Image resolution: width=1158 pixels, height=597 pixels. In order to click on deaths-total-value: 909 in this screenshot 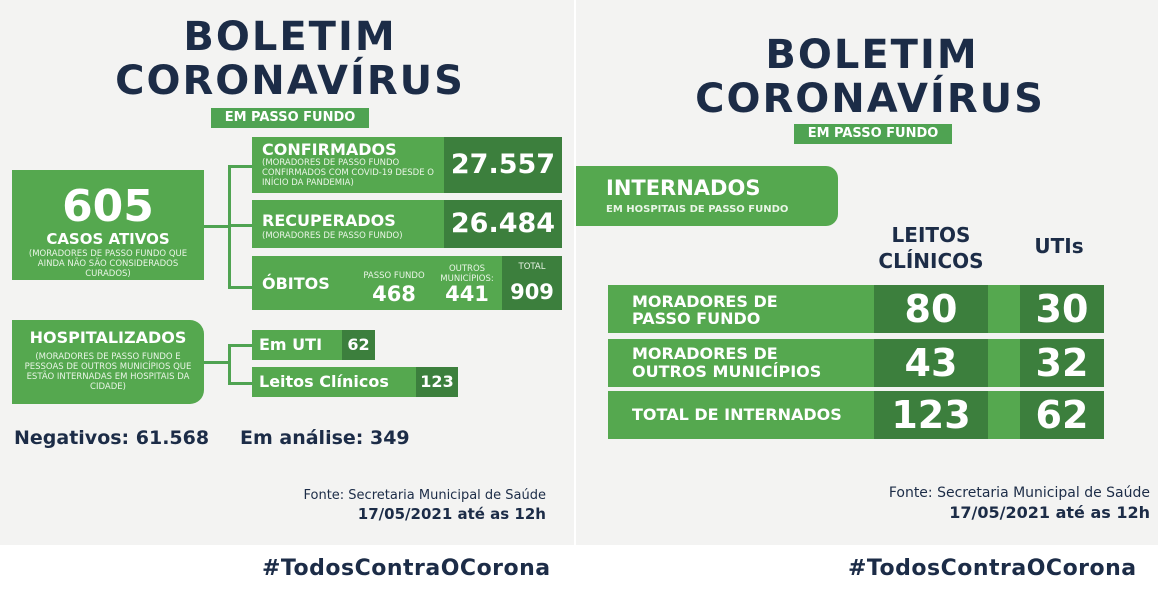, I will do `click(532, 292)`.